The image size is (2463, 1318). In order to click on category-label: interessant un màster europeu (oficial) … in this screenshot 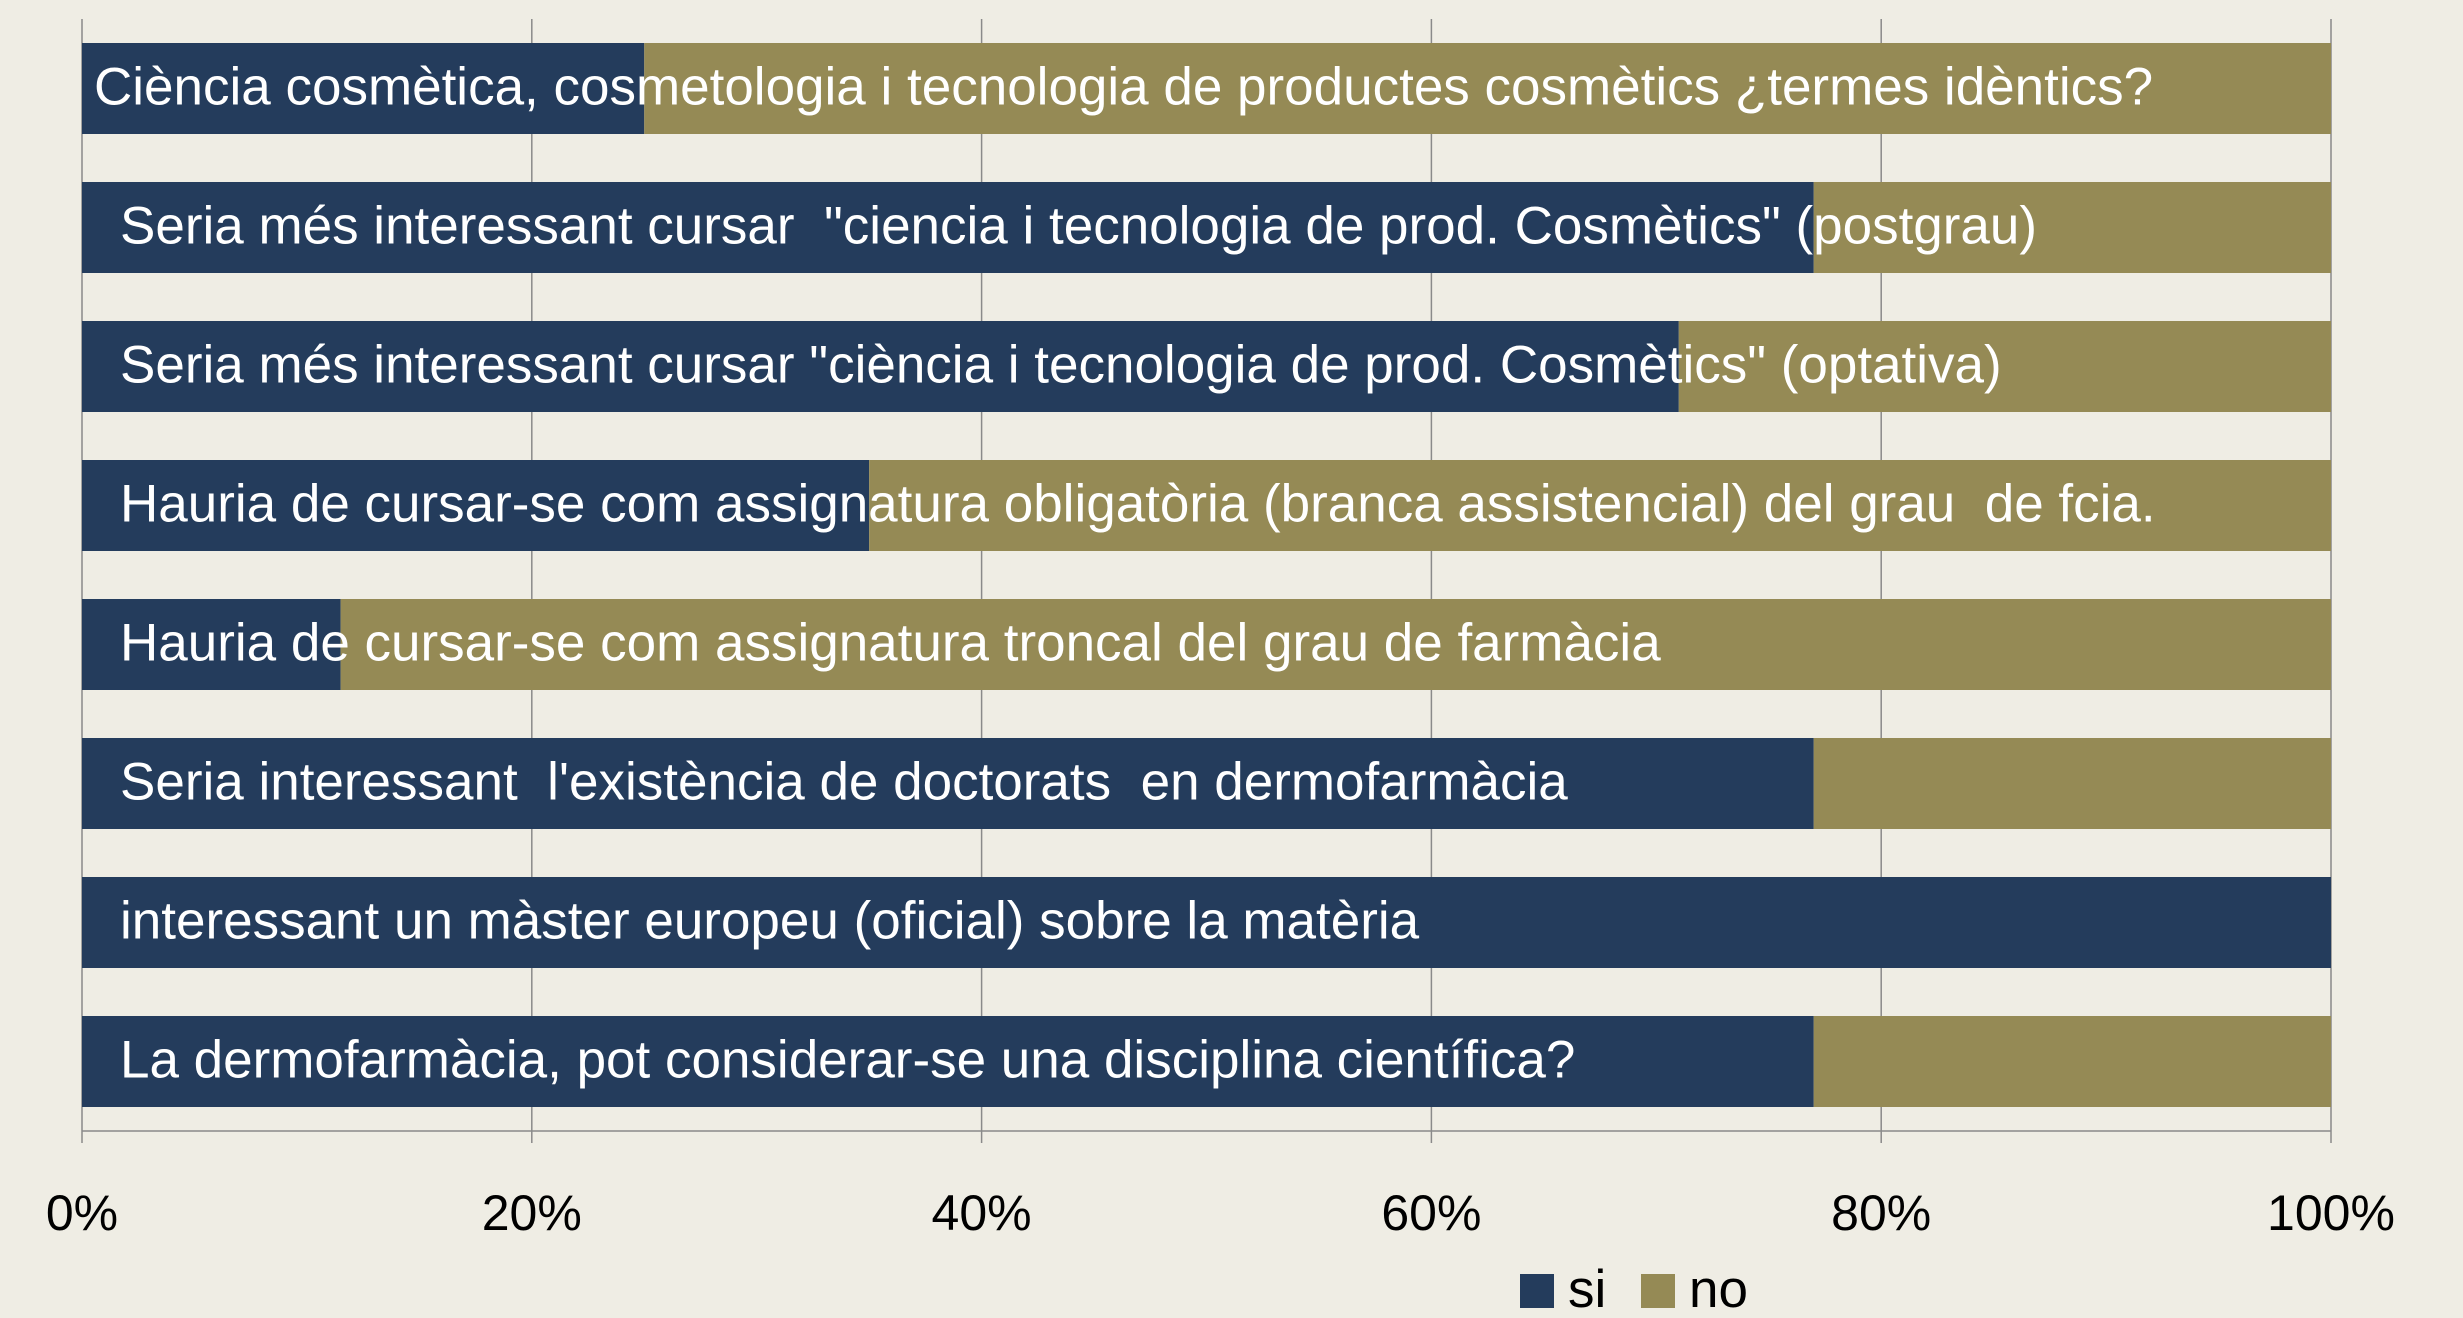, I will do `click(770, 921)`.